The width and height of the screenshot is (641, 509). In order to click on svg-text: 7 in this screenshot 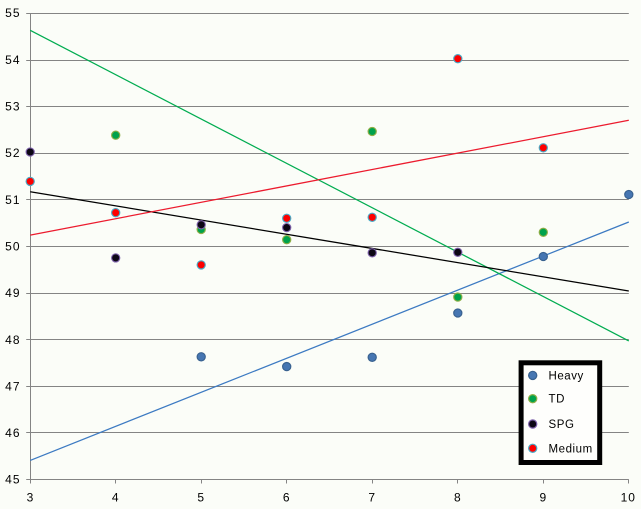, I will do `click(372, 498)`.